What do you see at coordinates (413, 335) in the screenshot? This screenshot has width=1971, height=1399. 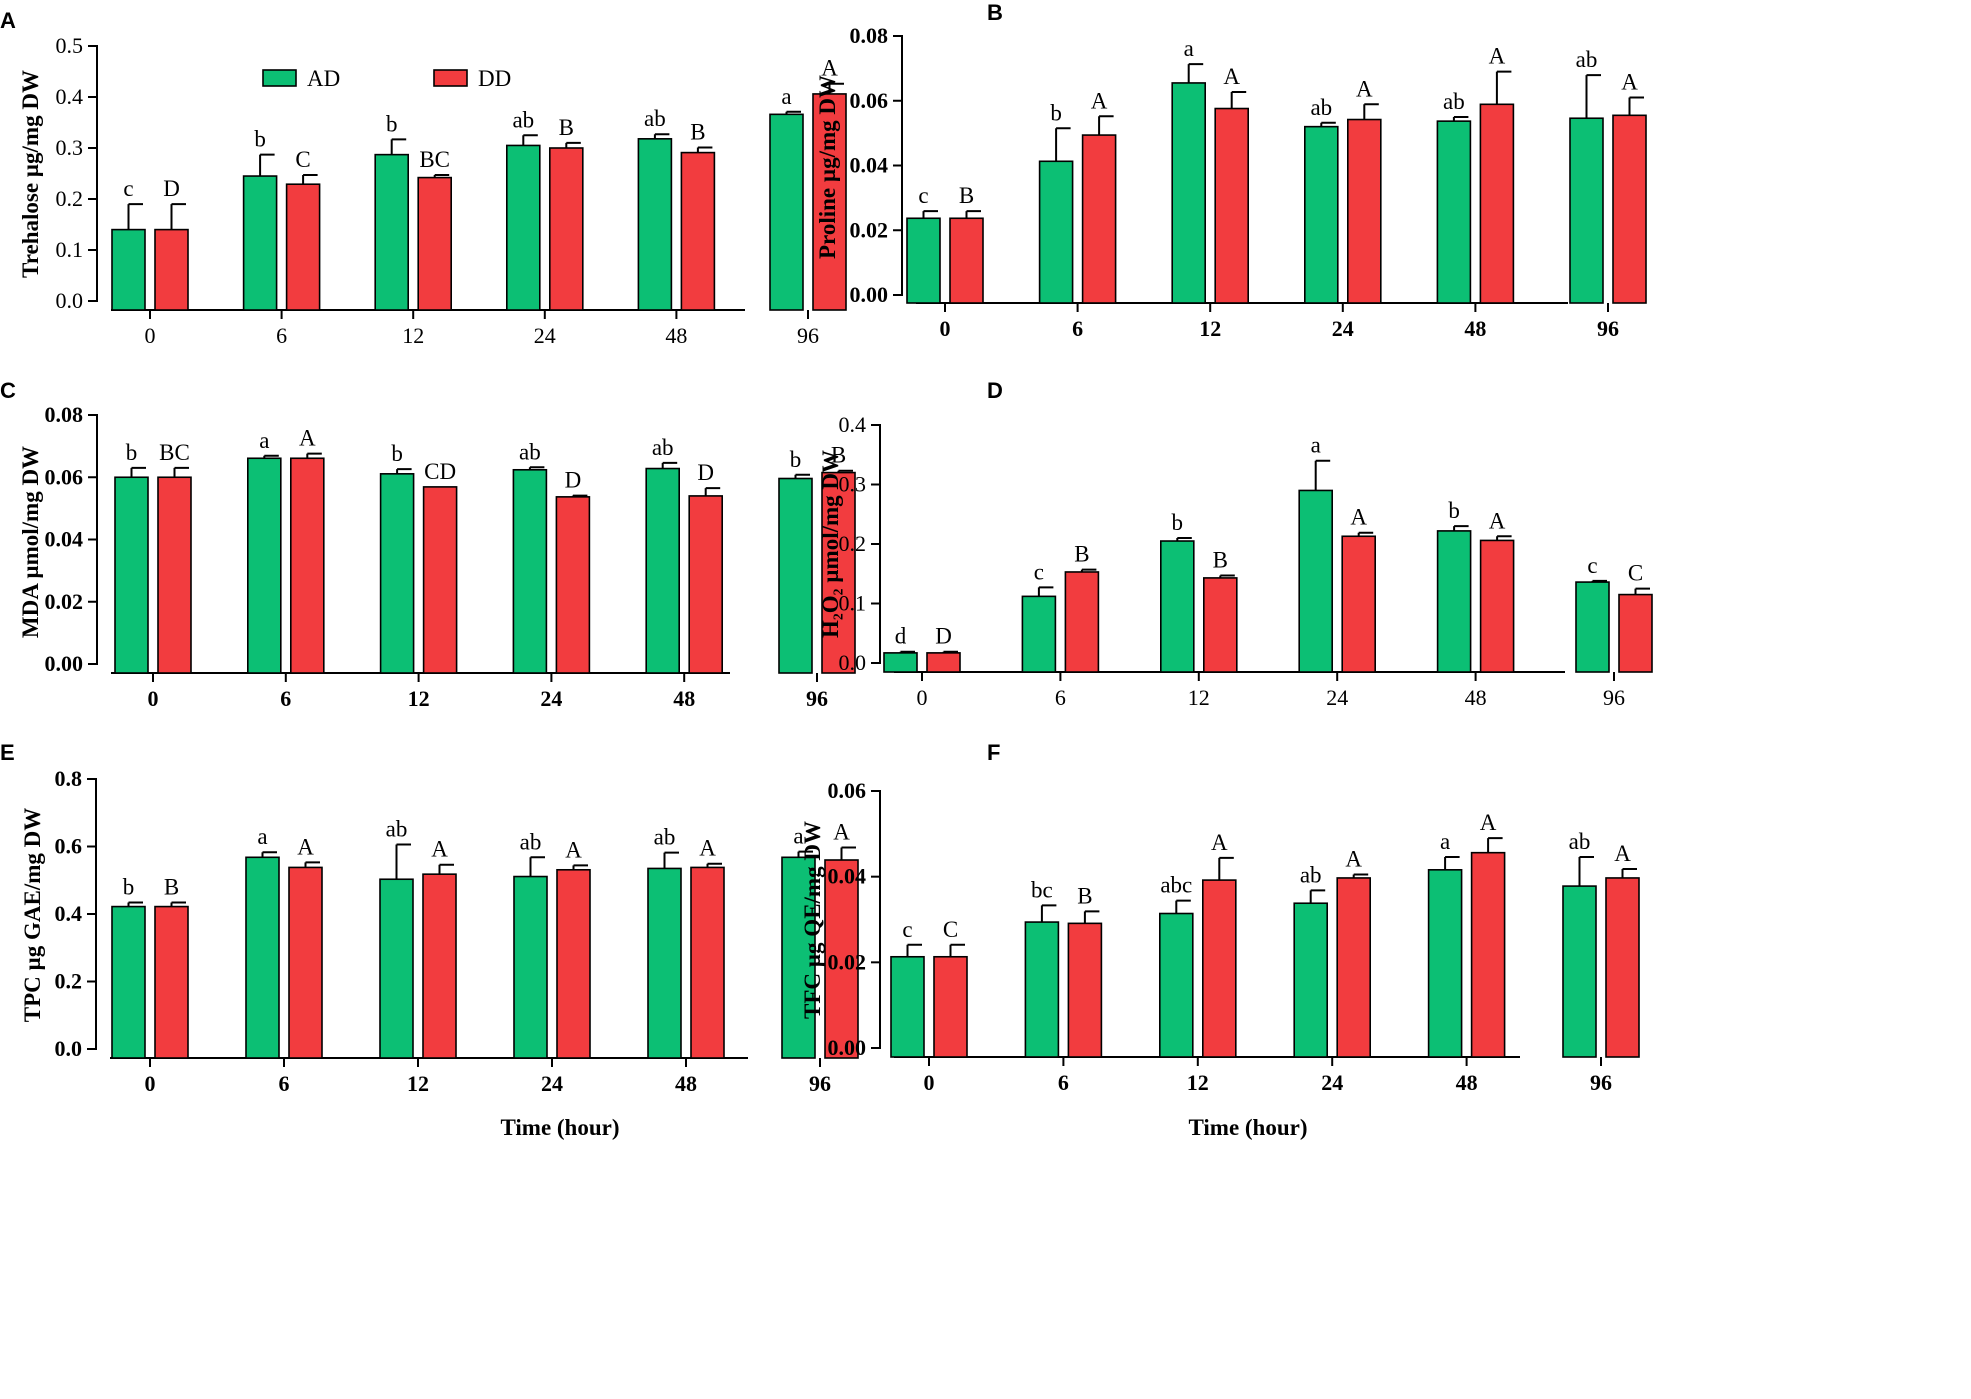 I see `x-tick-label: 12` at bounding box center [413, 335].